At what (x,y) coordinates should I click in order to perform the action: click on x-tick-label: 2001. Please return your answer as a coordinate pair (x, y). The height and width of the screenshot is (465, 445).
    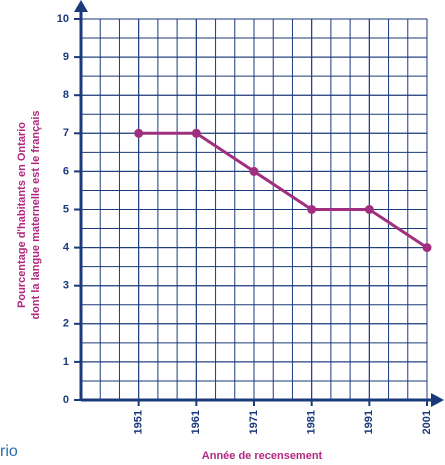
    Looking at the image, I should click on (427, 422).